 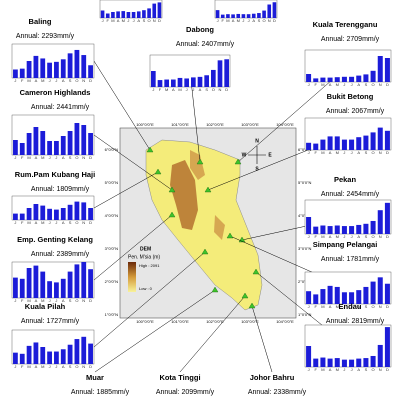 I want to click on station-annual: Annual: 1885mm/y, so click(x=100, y=392).